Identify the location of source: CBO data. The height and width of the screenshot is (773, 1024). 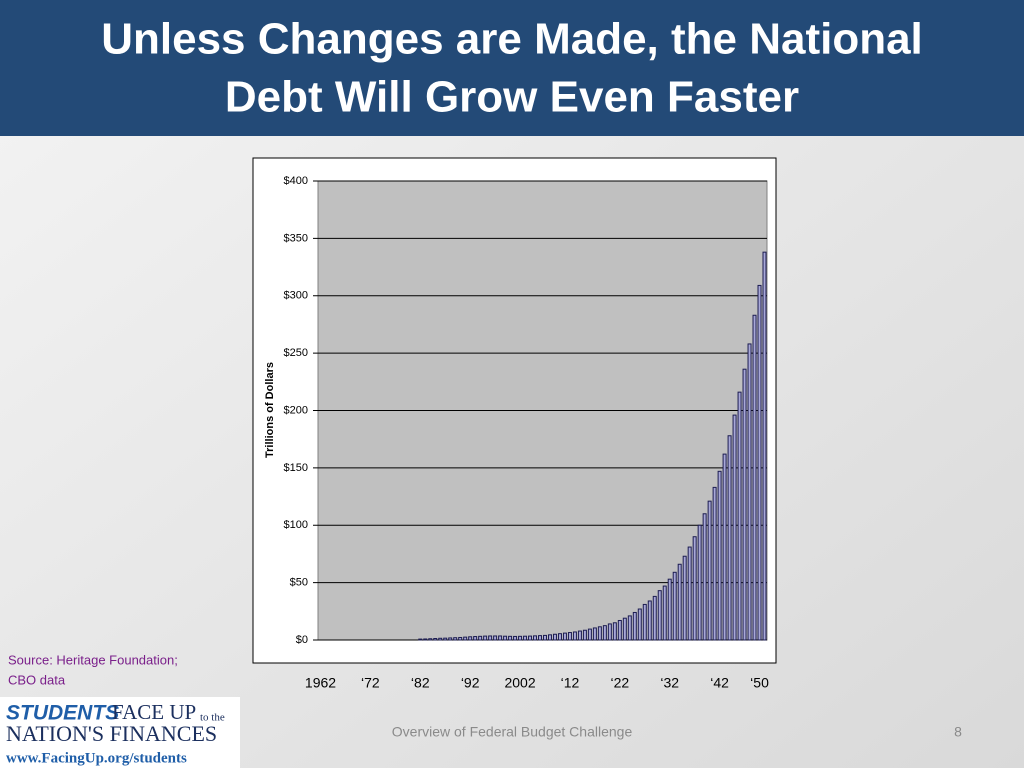
(37, 679).